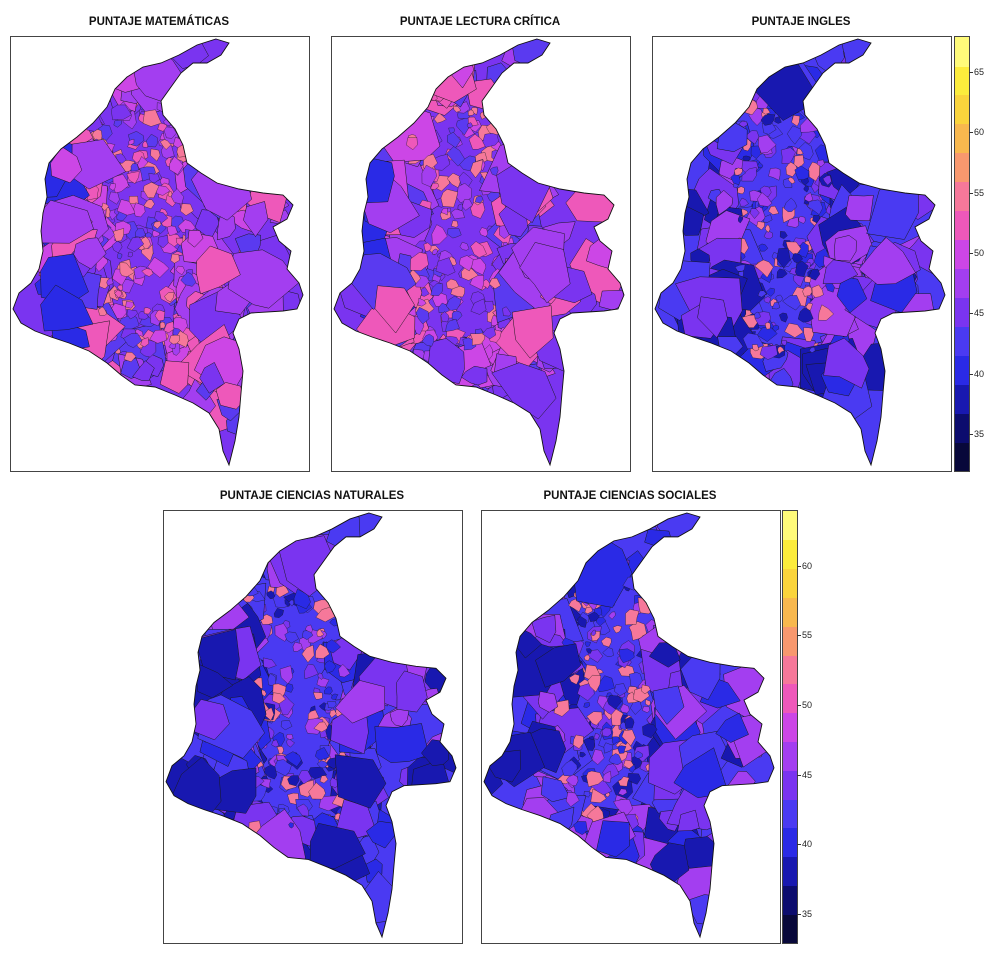 Image resolution: width=1000 pixels, height=954 pixels. Describe the element at coordinates (810, 726) in the screenshot. I see `legend-ticks-bottom: 60 55 50 45 40 35` at that location.